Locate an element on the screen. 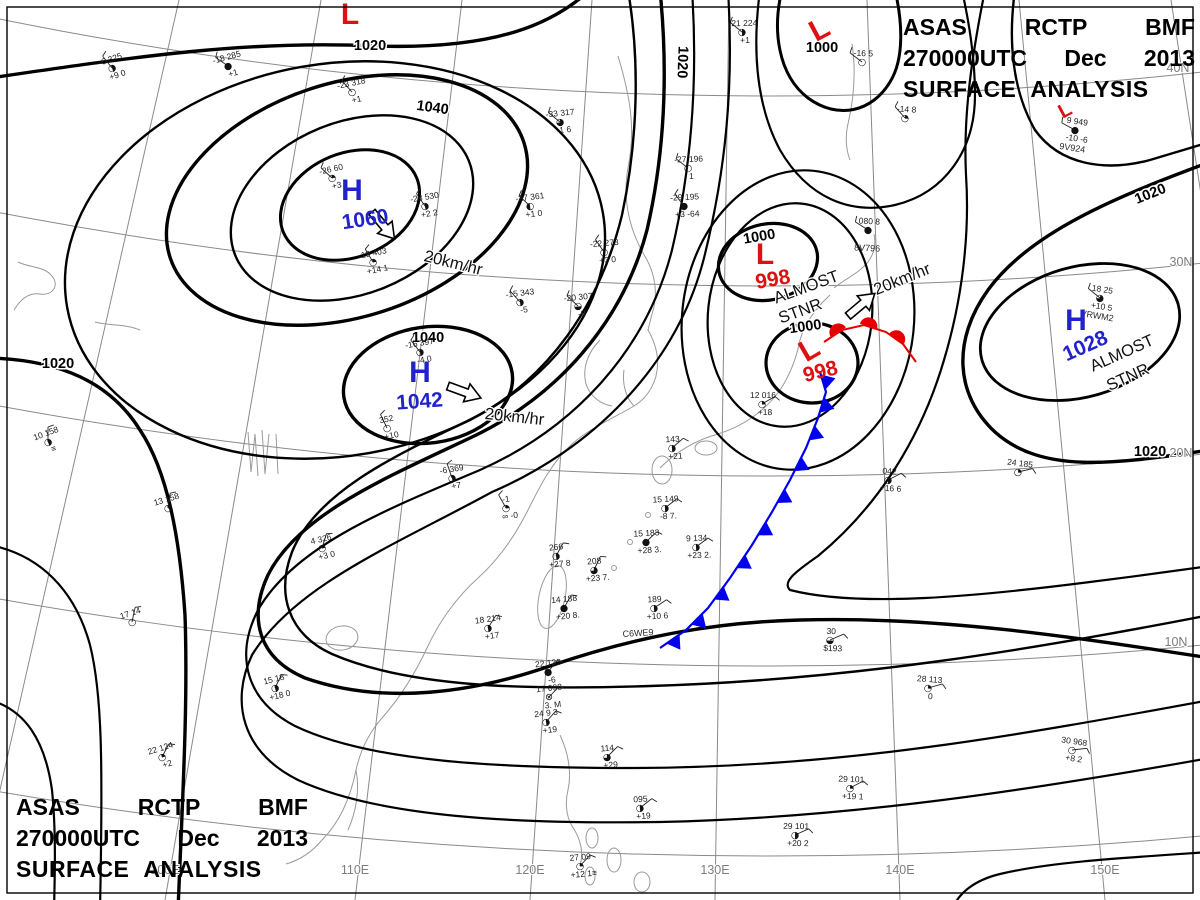 The width and height of the screenshot is (1200, 900). title-word: 2013 is located at coordinates (282, 838).